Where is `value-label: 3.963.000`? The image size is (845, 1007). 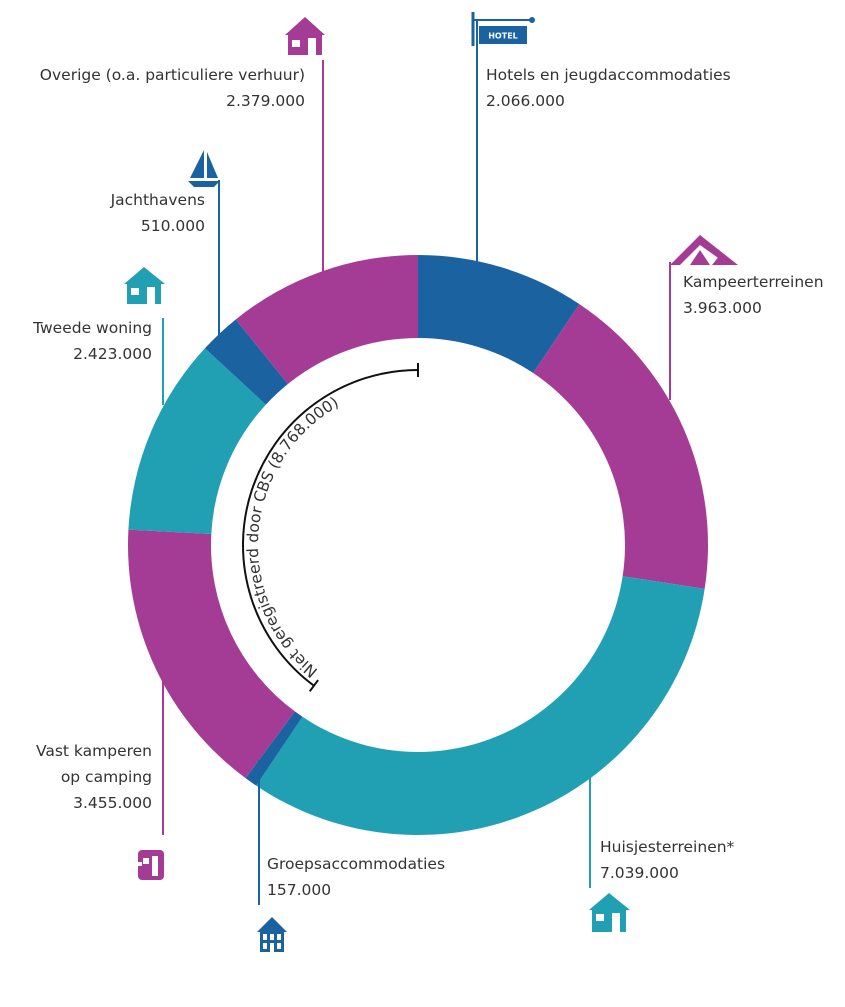
value-label: 3.963.000 is located at coordinates (722, 308).